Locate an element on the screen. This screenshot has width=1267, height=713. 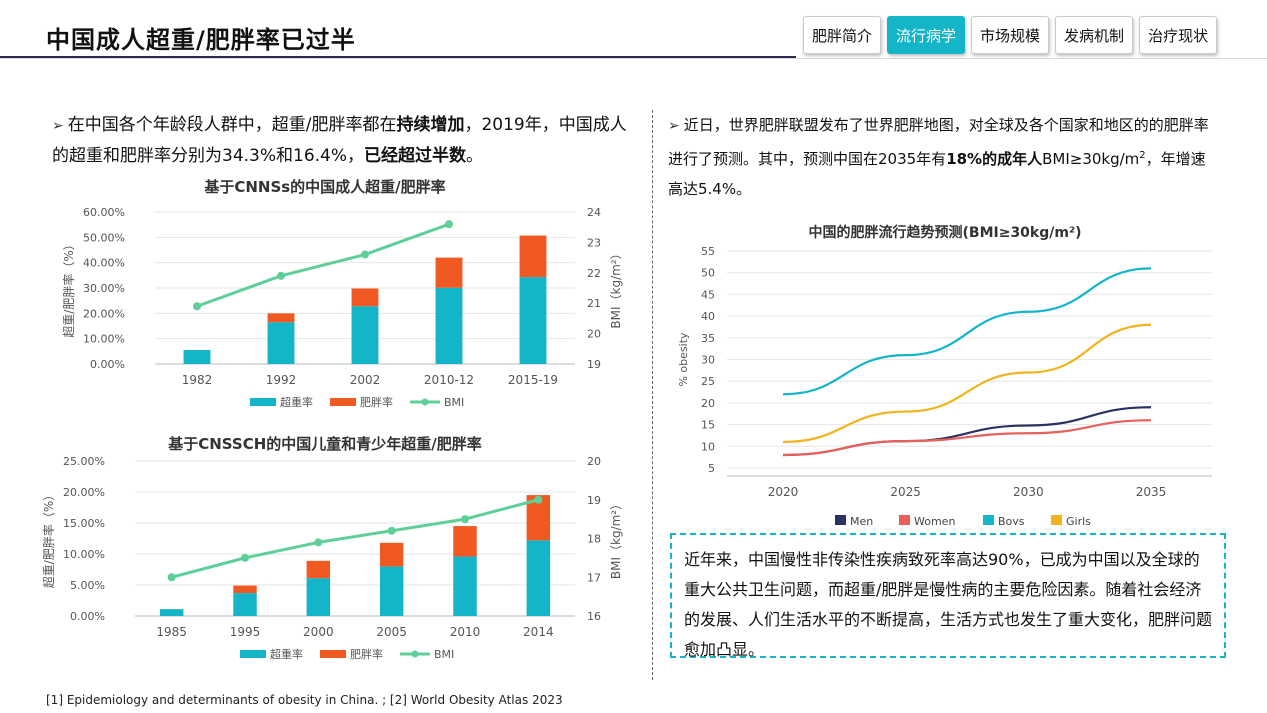
tab-intro: 肥胖简介 is located at coordinates (842, 35).